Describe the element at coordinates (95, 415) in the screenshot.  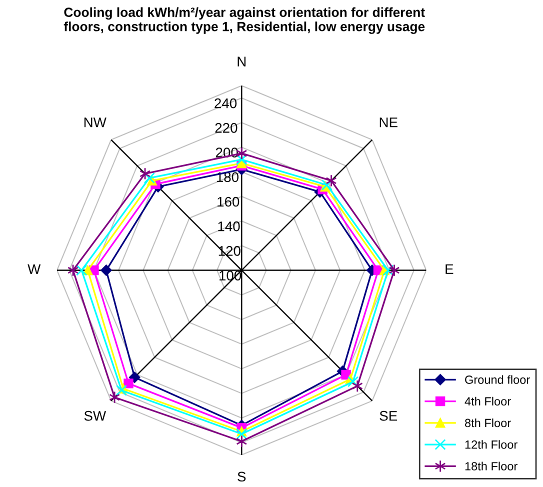
I see `spoke-label: SW` at that location.